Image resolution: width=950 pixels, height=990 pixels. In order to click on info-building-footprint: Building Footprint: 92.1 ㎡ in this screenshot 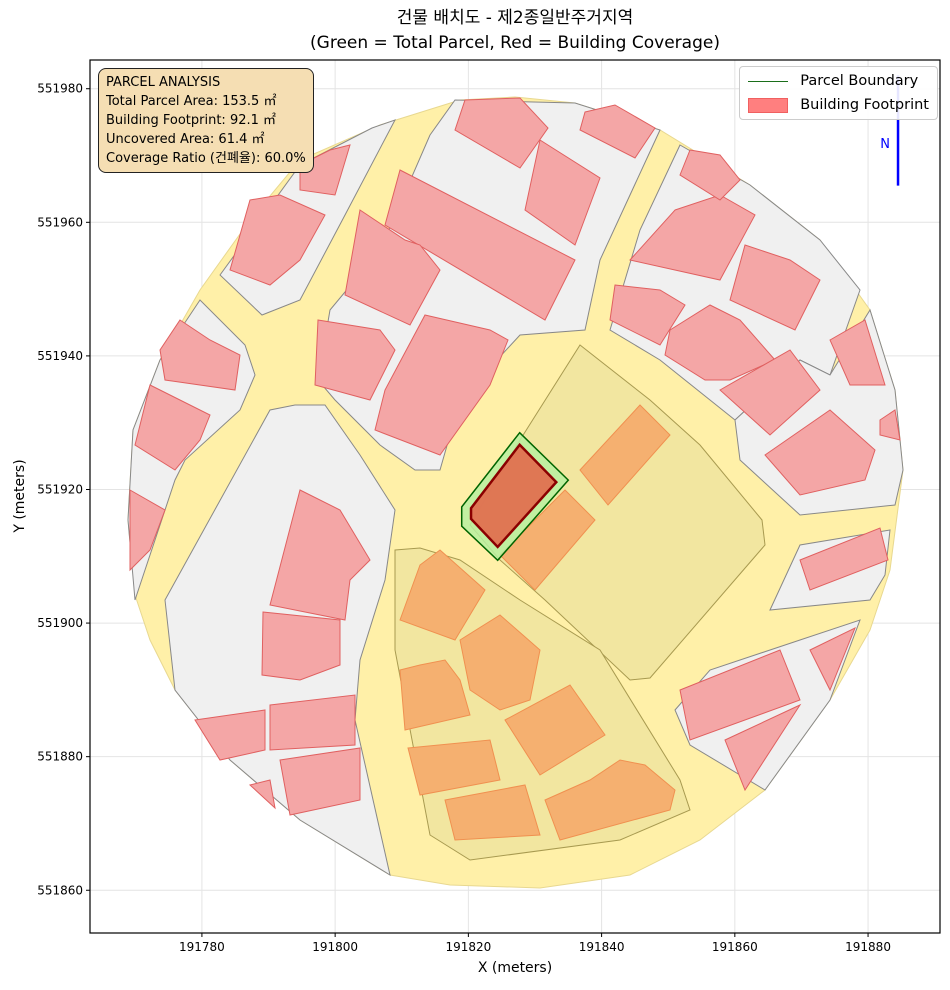, I will do `click(191, 120)`.